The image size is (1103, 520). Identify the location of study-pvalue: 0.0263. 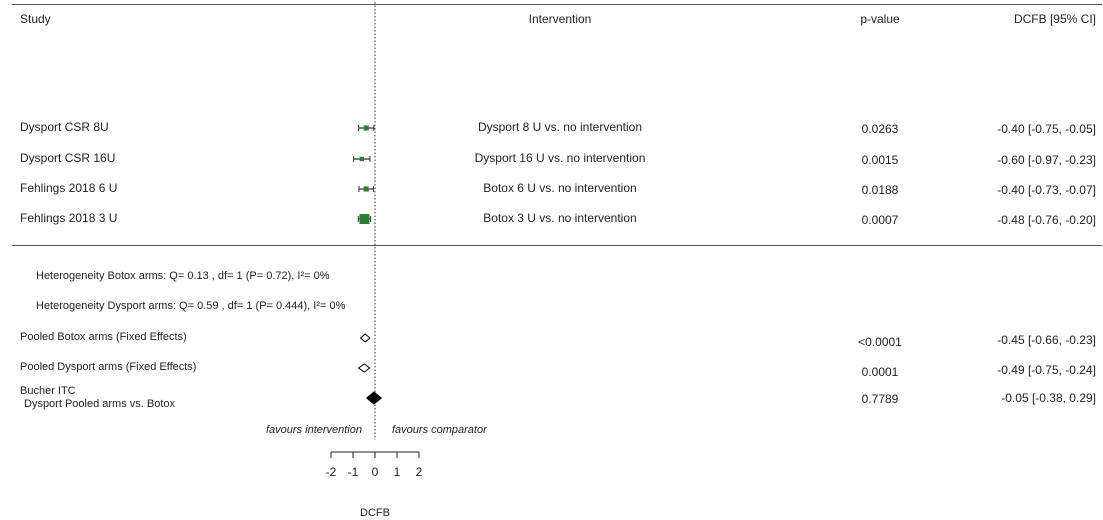
(880, 129).